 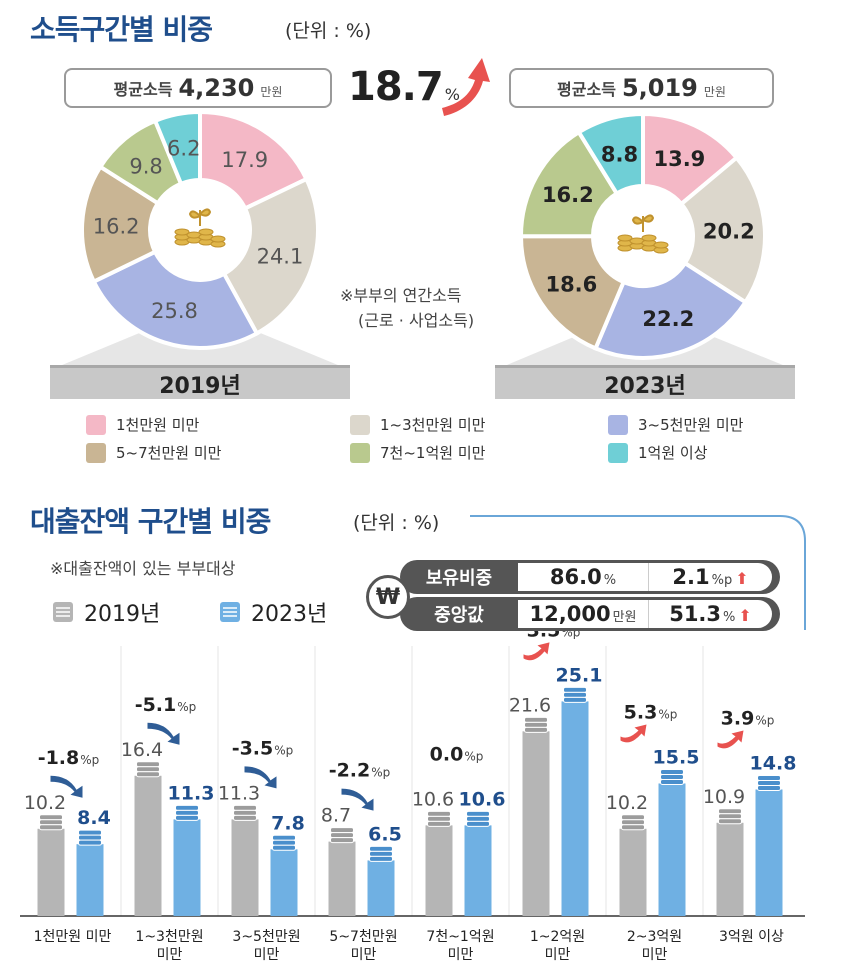 I want to click on pie-slice-label: 25.8, so click(x=174, y=311).